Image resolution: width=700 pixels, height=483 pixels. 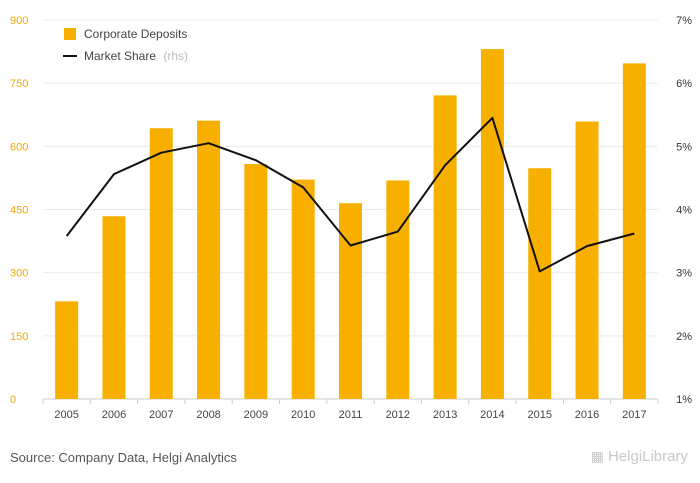 I want to click on x-tick-label: 2006, so click(x=114, y=415).